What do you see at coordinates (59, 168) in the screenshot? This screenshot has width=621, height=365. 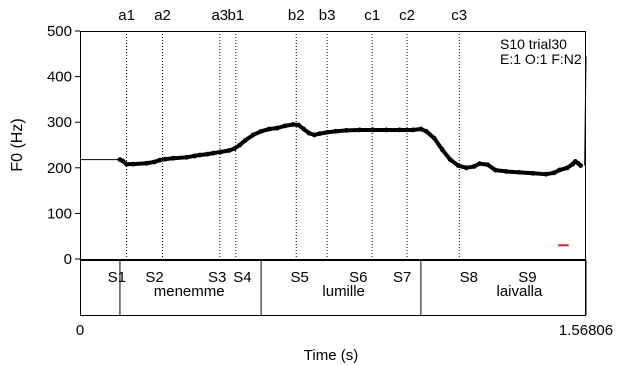 I see `y-tick-label: 200` at bounding box center [59, 168].